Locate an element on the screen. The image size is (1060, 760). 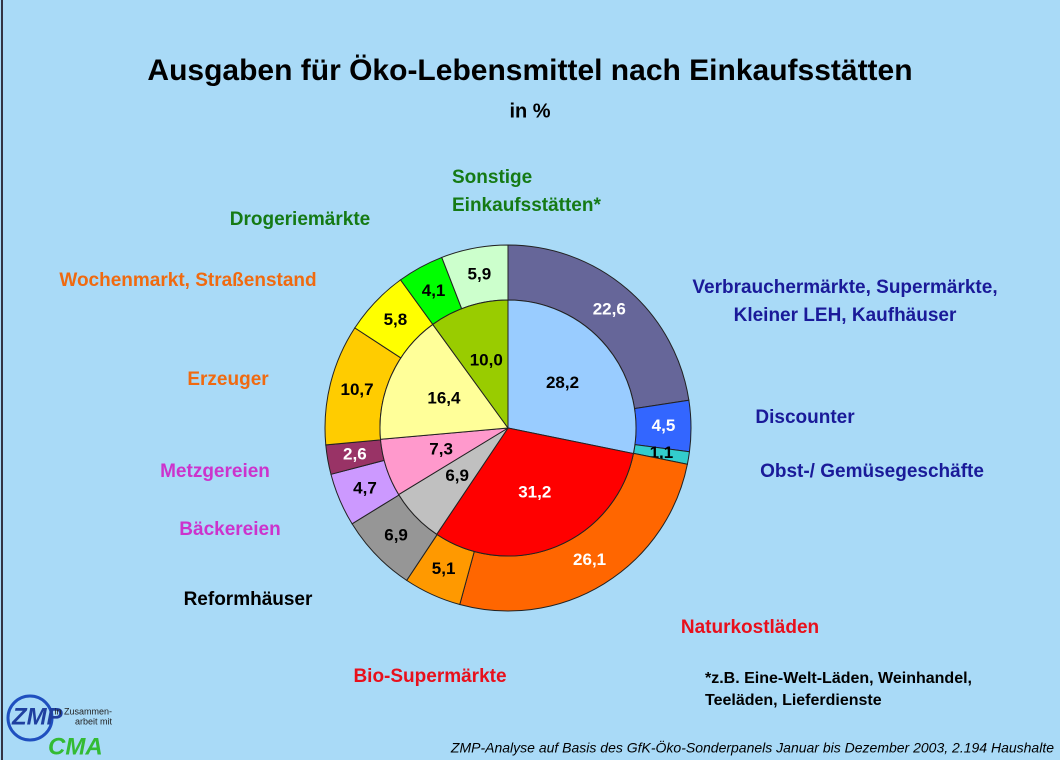
logo-zmp: ZMP is located at coordinates (37, 716).